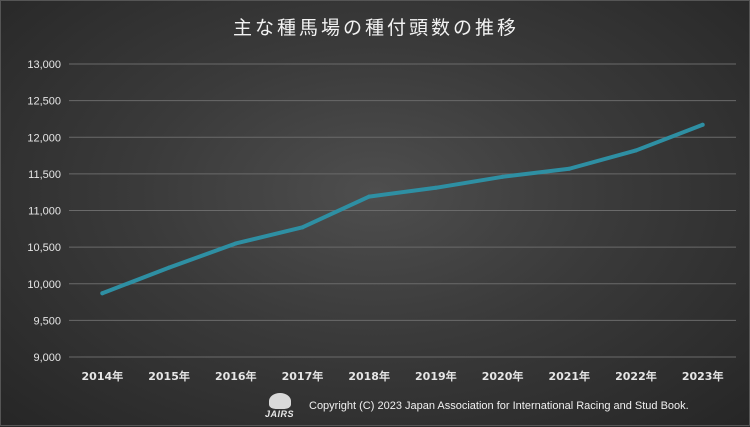 The image size is (750, 427). I want to click on y-tick-label: 13,000, so click(44, 65).